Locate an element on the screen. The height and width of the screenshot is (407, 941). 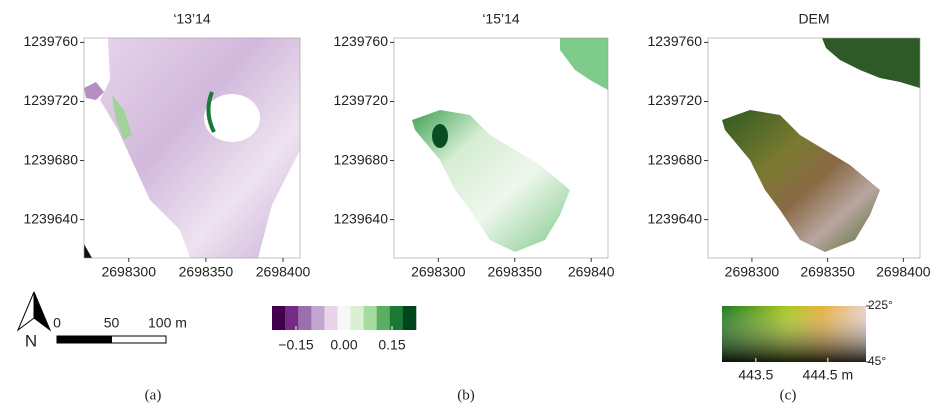
legend-x-label: 444.5 m is located at coordinates (828, 375).